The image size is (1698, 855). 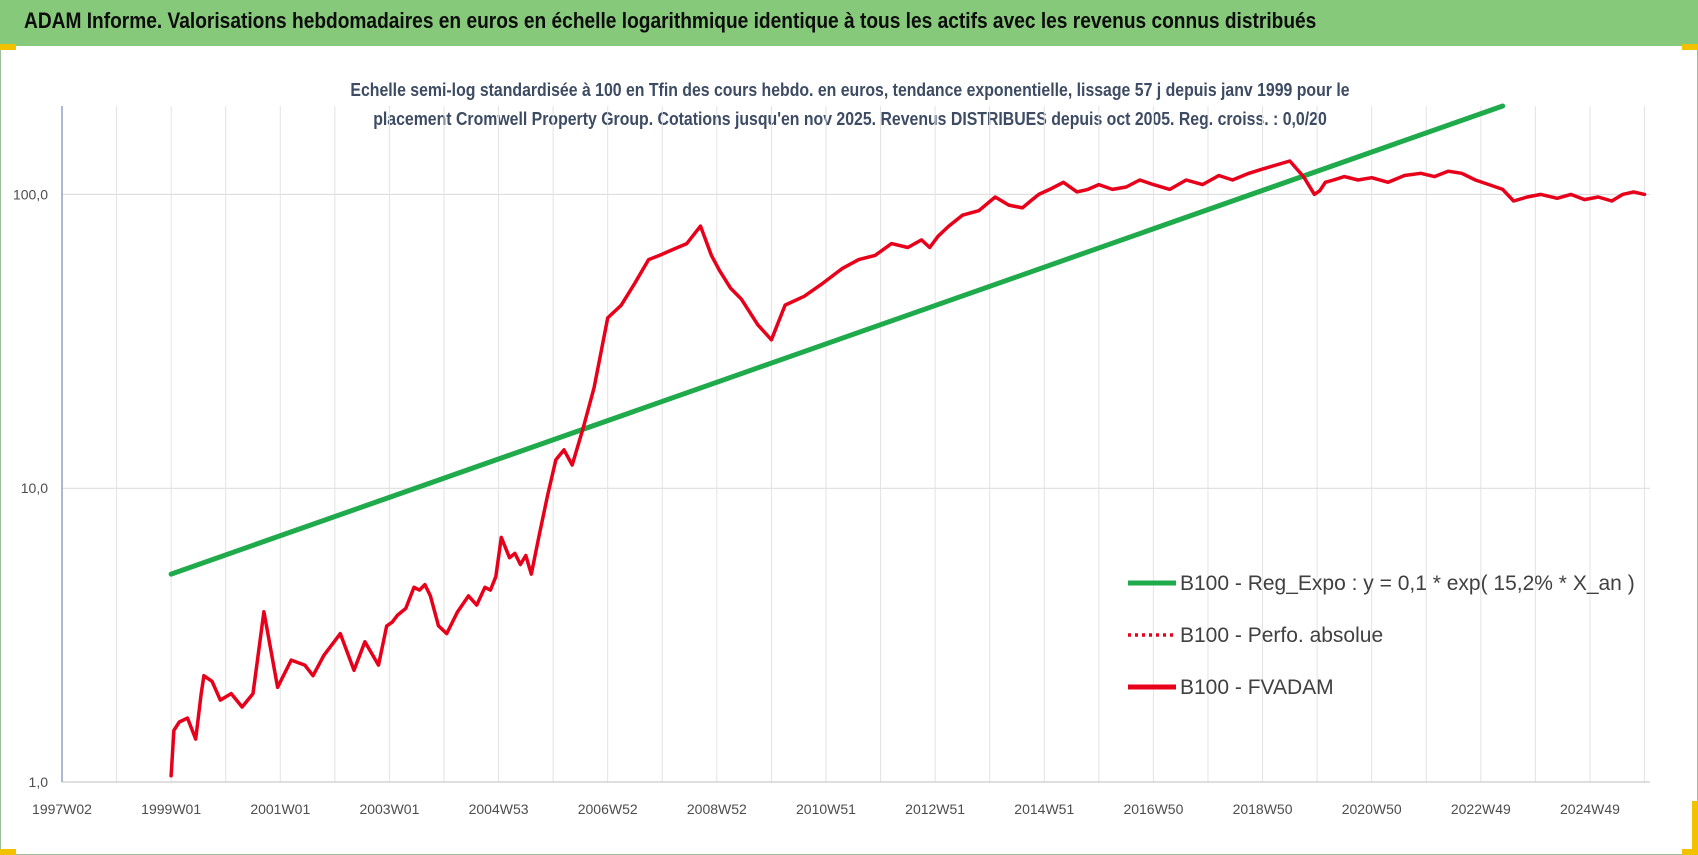 What do you see at coordinates (280, 809) in the screenshot?
I see `x-tick-label: 2001W01` at bounding box center [280, 809].